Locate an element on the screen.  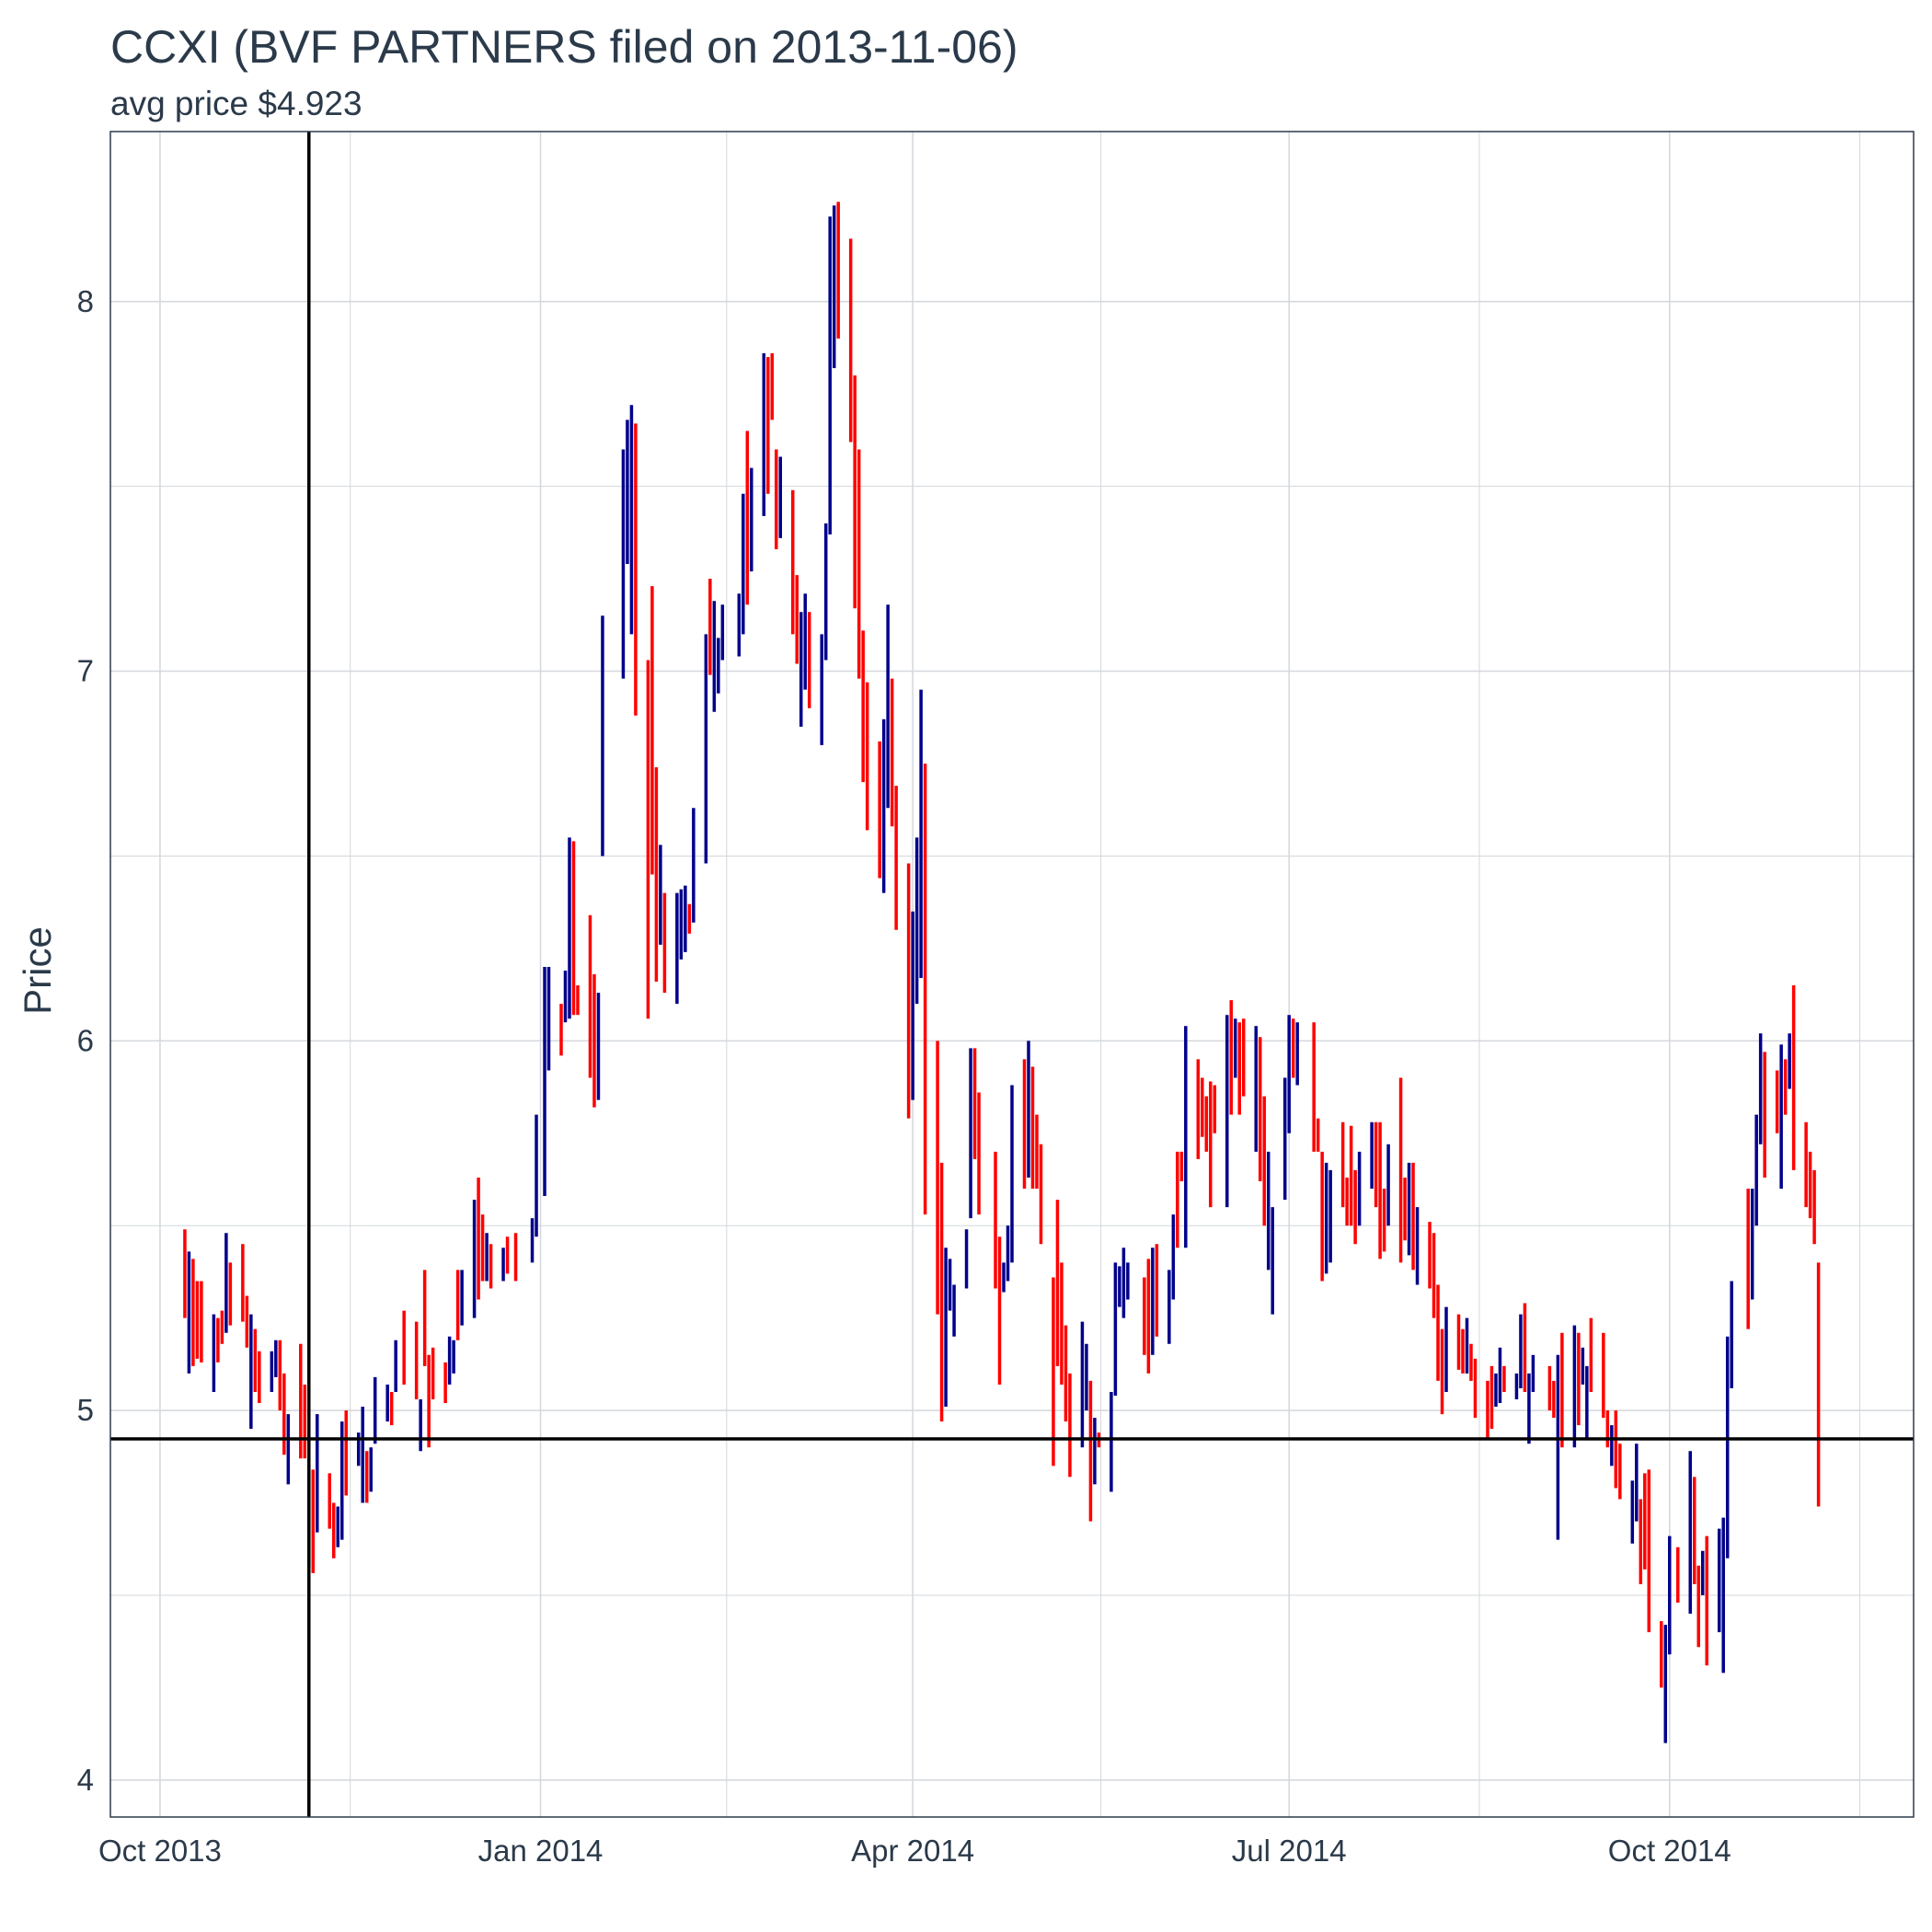
x-tick-label: Jan 2014 is located at coordinates (541, 1851).